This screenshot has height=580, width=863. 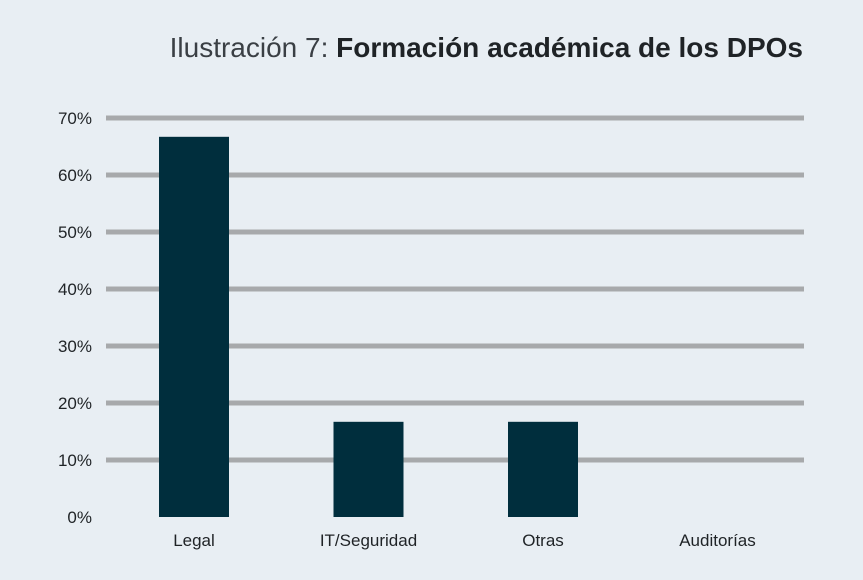 What do you see at coordinates (543, 540) in the screenshot?
I see `x-tick-label: Otras` at bounding box center [543, 540].